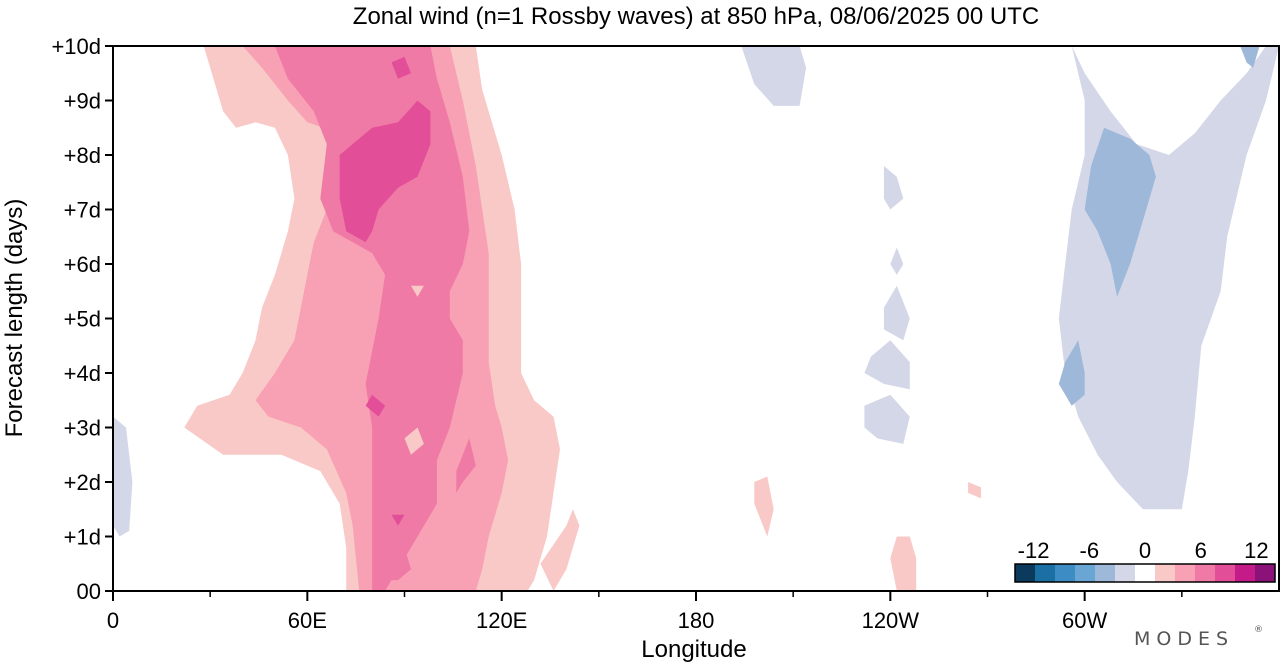 This screenshot has width=1280, height=664. What do you see at coordinates (82, 373) in the screenshot?
I see `y-tick-label: +4d` at bounding box center [82, 373].